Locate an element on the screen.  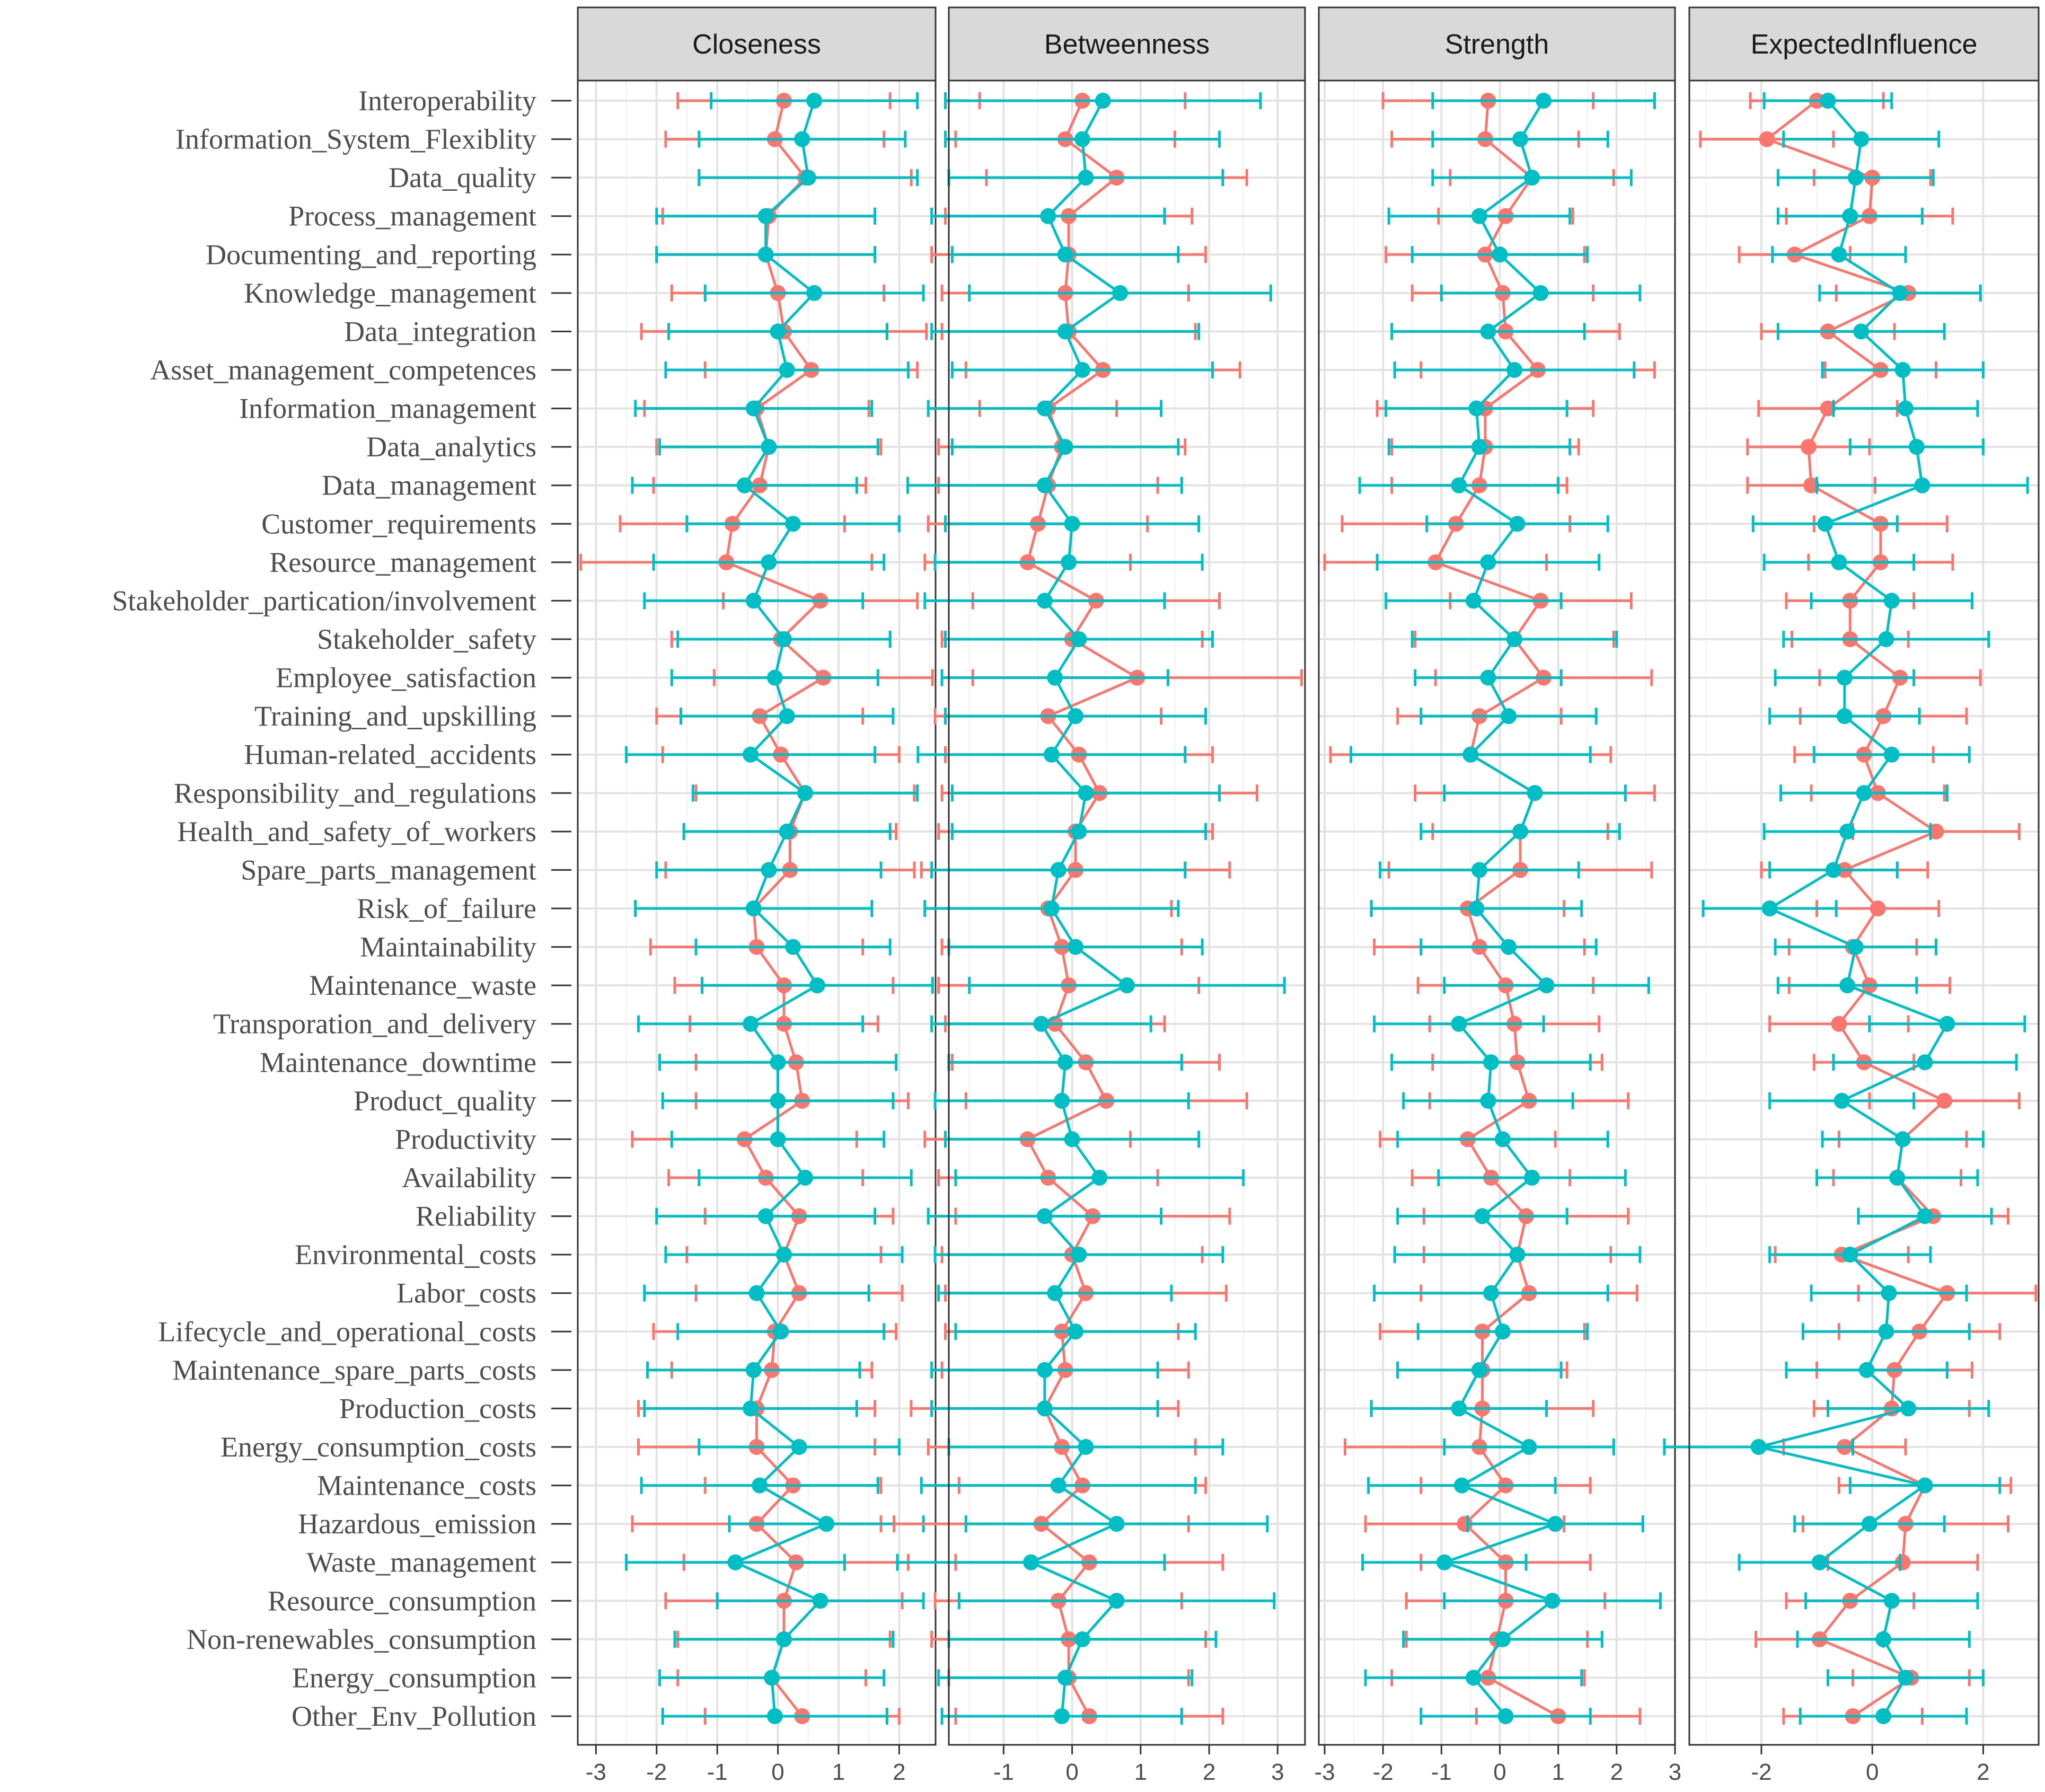
row-label-20: Spare_parts_management is located at coordinates (388, 870).